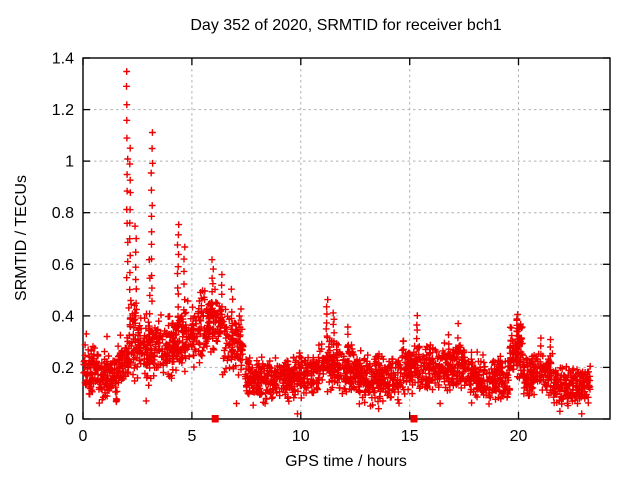 The image size is (640, 485). I want to click on y-tick-label: 1.2, so click(63, 110).